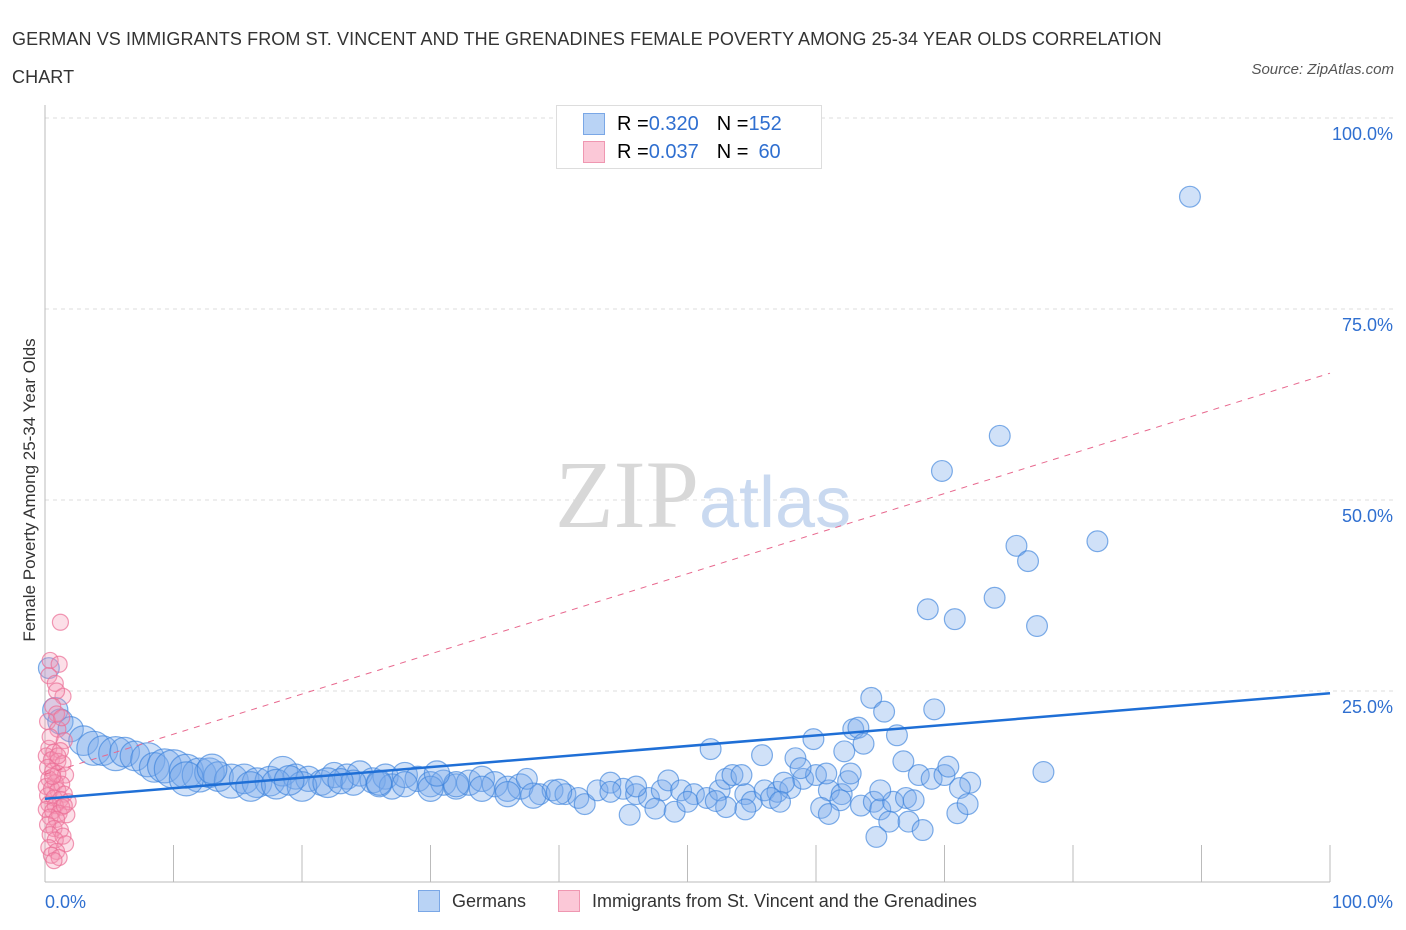 Image resolution: width=1406 pixels, height=930 pixels. I want to click on germans-swatch-icon, so click(429, 901).